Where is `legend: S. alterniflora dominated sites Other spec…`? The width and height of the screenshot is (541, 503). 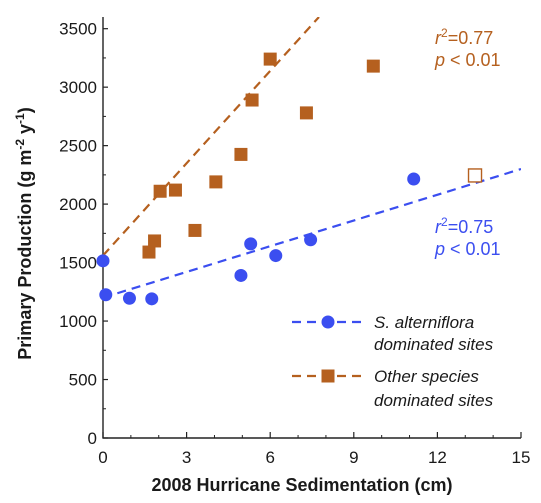 legend: S. alterniflora dominated sites Other spec… is located at coordinates (393, 361).